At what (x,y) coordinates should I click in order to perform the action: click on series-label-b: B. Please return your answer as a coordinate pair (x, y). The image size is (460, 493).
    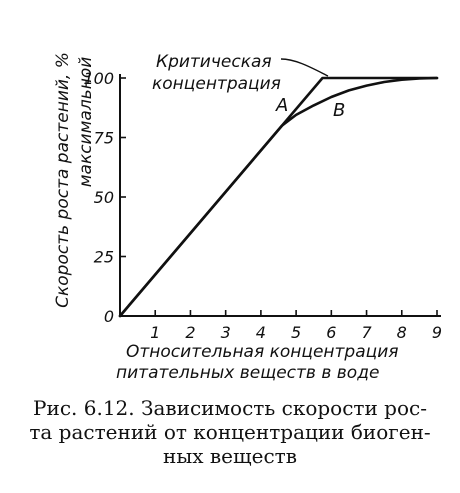
    Looking at the image, I should click on (339, 110).